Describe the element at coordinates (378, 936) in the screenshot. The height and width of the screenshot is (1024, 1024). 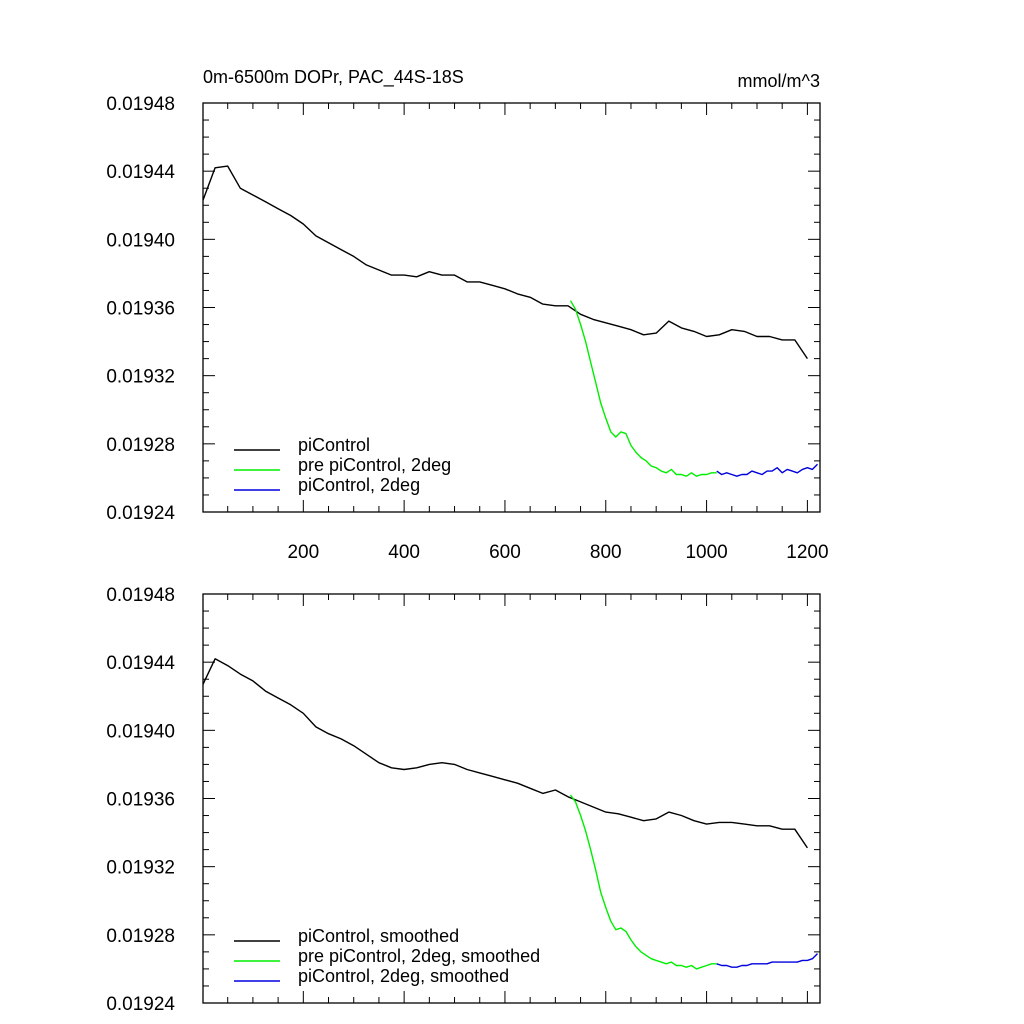
I see `legend-label: piControl, smoothed` at that location.